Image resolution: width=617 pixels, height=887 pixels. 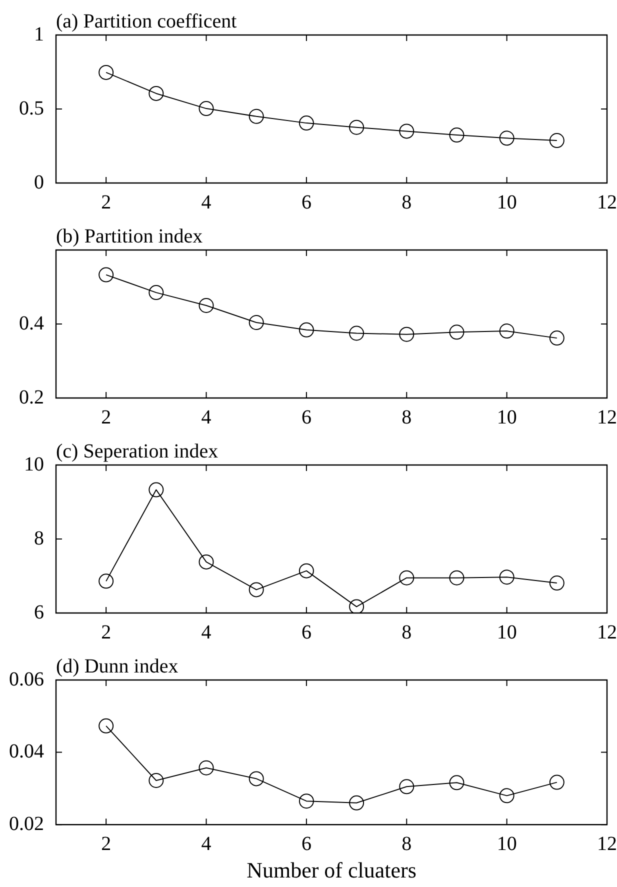 What do you see at coordinates (31, 323) in the screenshot?
I see `y-tick-label: 0.4` at bounding box center [31, 323].